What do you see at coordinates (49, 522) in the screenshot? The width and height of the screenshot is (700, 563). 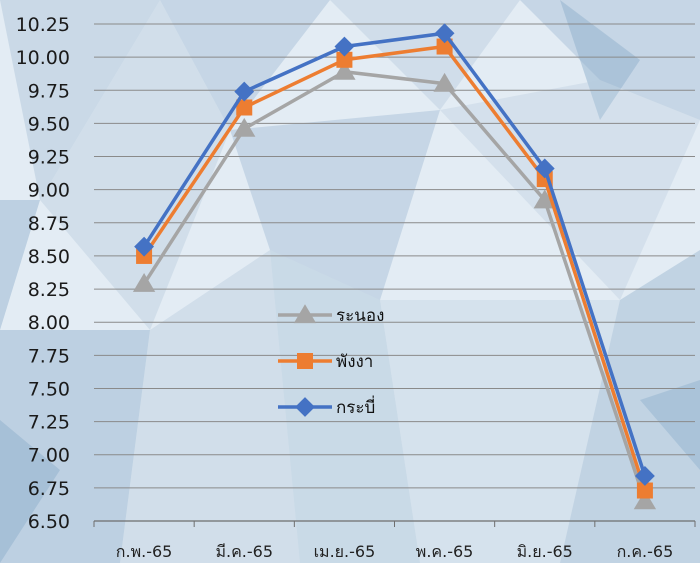 I see `y-tick-label: 6.50` at bounding box center [49, 522].